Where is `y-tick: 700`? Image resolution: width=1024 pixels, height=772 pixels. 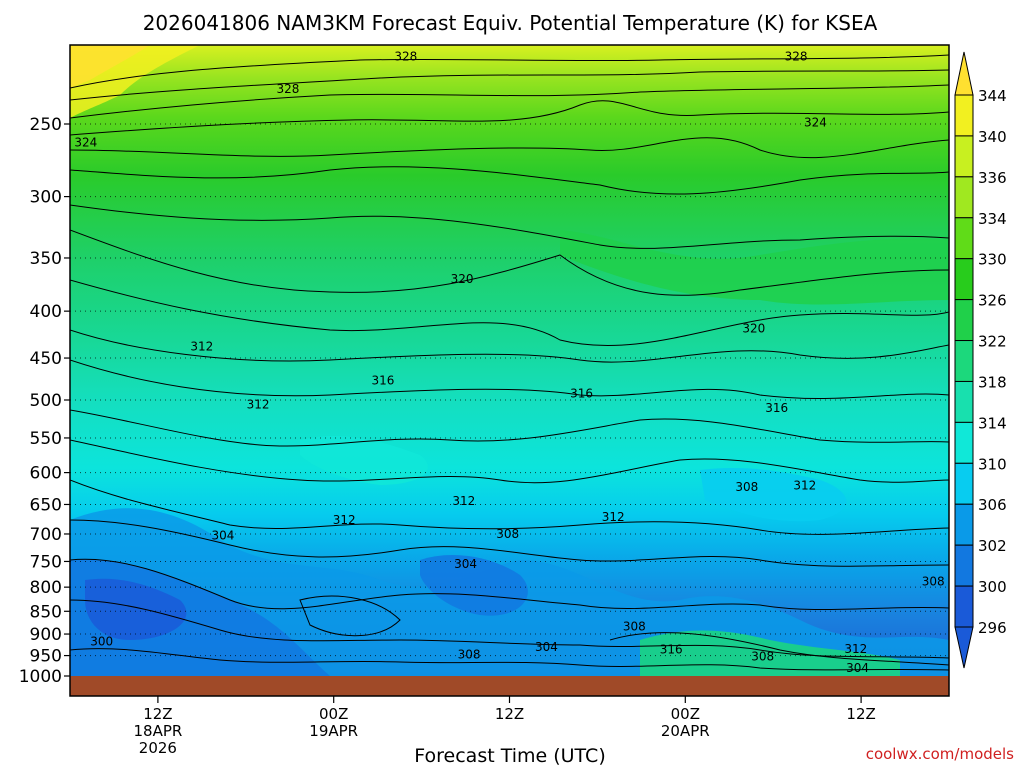 y-tick: 700 is located at coordinates (50, 535).